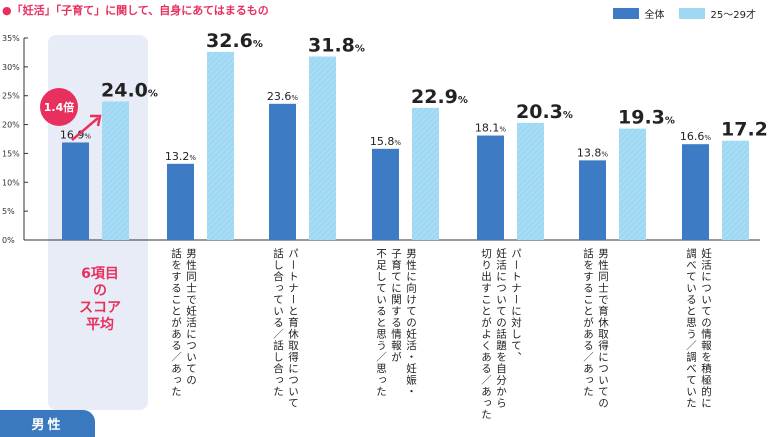 Image resolution: width=768 pixels, height=437 pixels. Describe the element at coordinates (698, 328) in the screenshot. I see `x-category-label: 妊活についての情報を積極的に 調べていると思う／調べていた` at that location.